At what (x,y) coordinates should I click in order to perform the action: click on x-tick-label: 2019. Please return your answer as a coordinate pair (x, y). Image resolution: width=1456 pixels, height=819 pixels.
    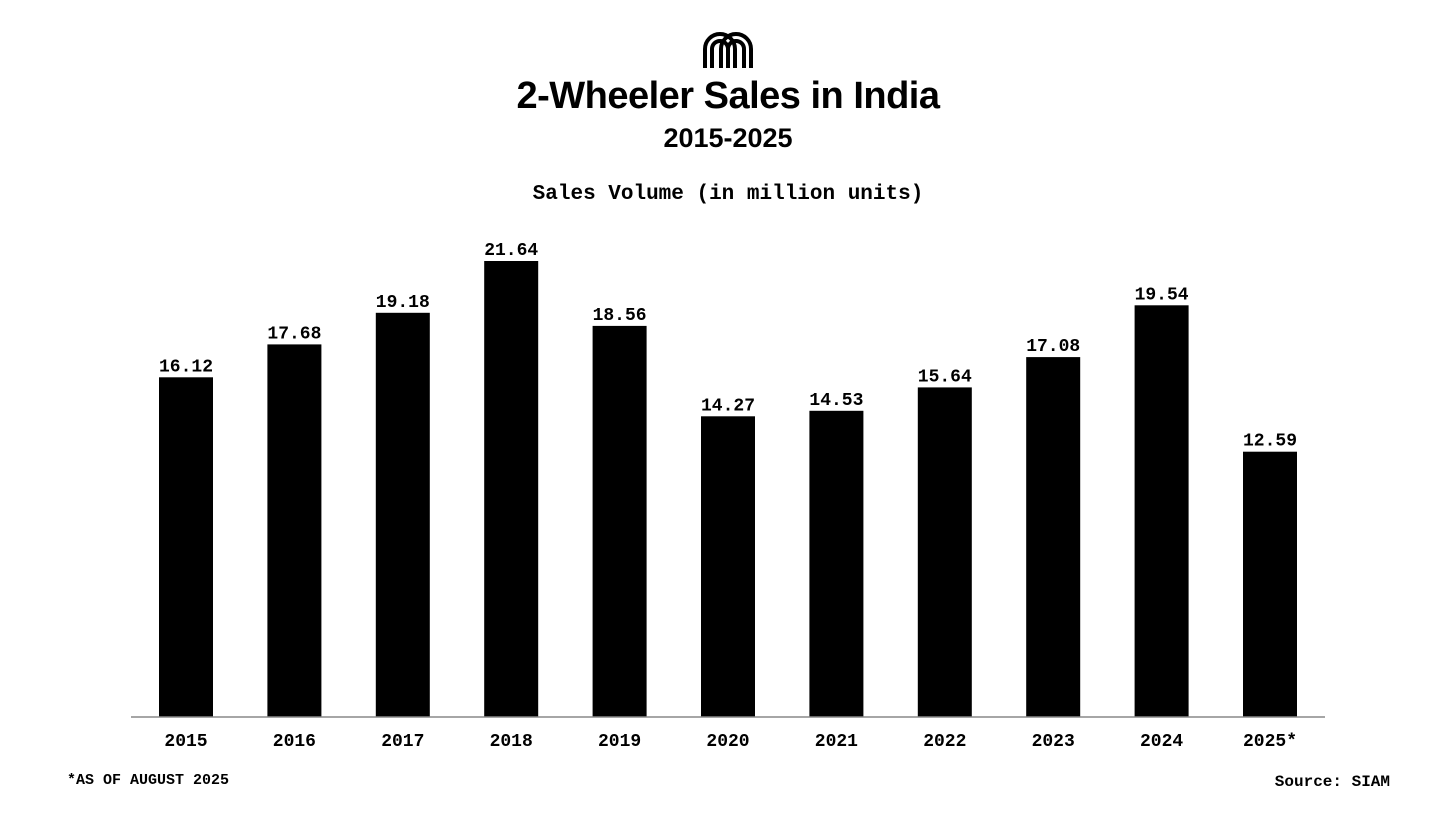
    Looking at the image, I should click on (619, 742).